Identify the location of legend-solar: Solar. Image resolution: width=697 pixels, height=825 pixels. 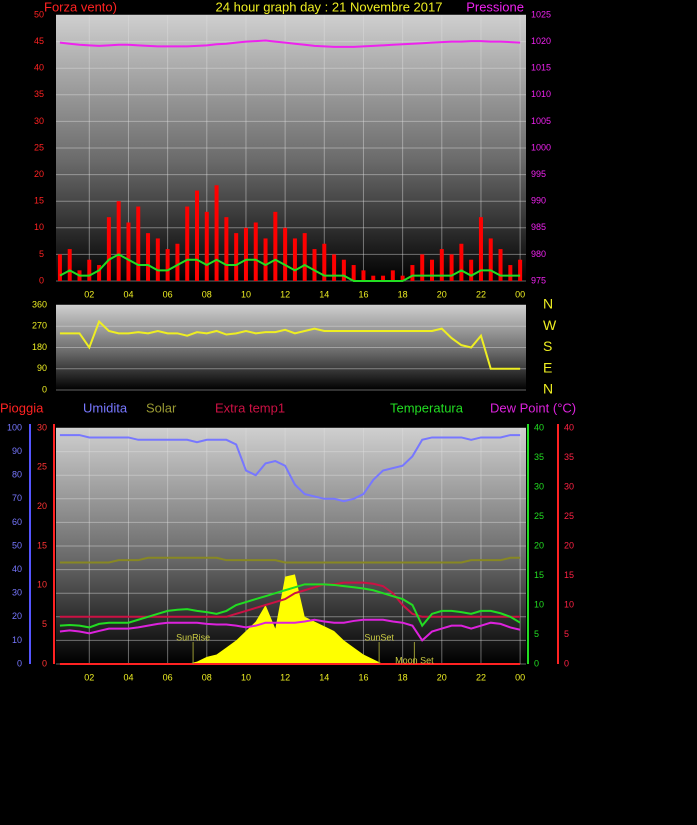
(161, 407).